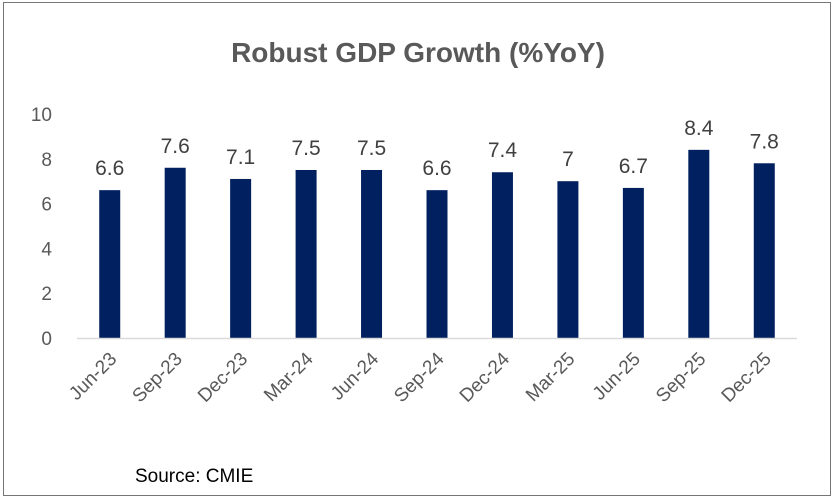 Image resolution: width=836 pixels, height=500 pixels. I want to click on y-tick-label: 2, so click(46, 294).